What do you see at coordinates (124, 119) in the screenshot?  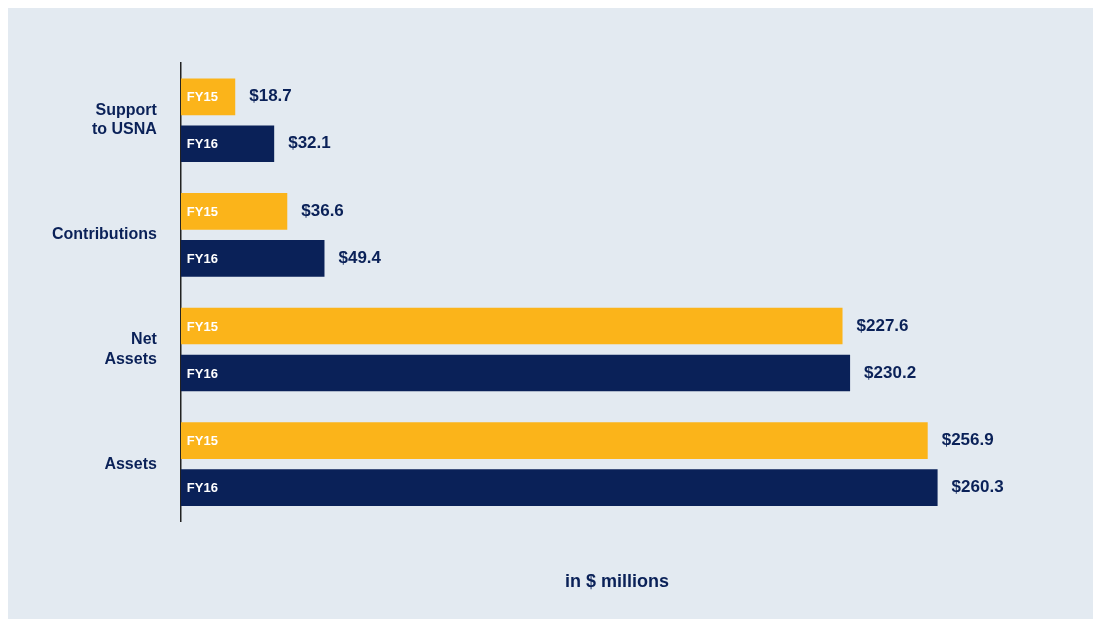 I see `y-tick-label: Support to USNA` at bounding box center [124, 119].